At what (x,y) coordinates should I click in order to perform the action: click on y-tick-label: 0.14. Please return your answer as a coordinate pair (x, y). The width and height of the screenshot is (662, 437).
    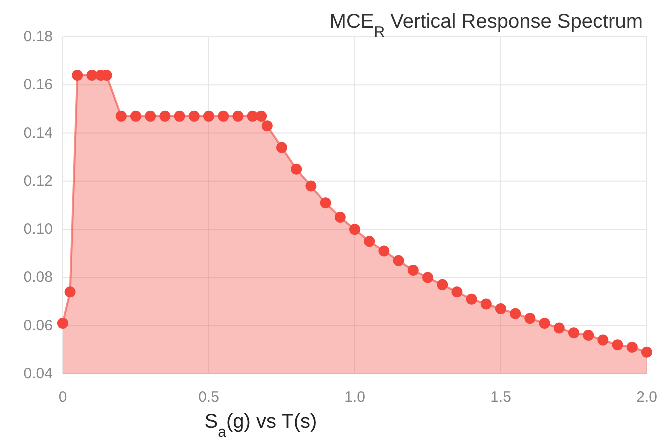
    Looking at the image, I should click on (38, 133).